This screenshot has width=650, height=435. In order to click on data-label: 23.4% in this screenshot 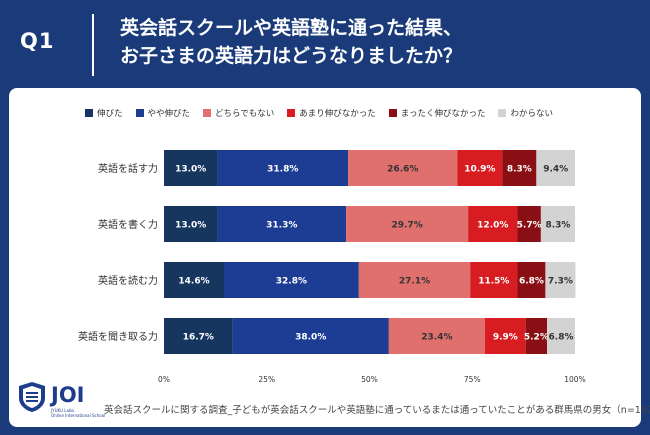, I will do `click(436, 338)`.